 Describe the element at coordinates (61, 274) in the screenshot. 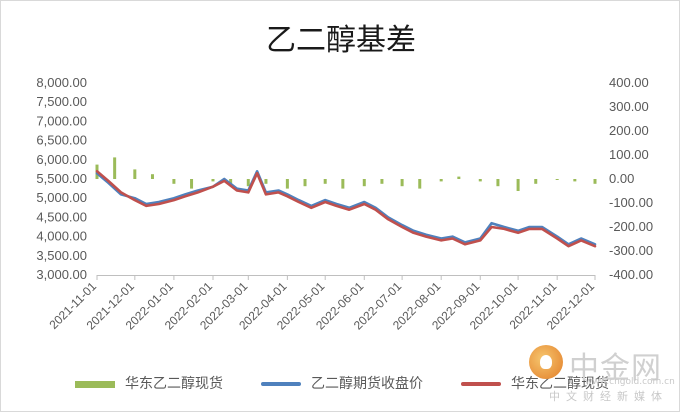

I see `y-left-tick-label: 3,000.00` at that location.